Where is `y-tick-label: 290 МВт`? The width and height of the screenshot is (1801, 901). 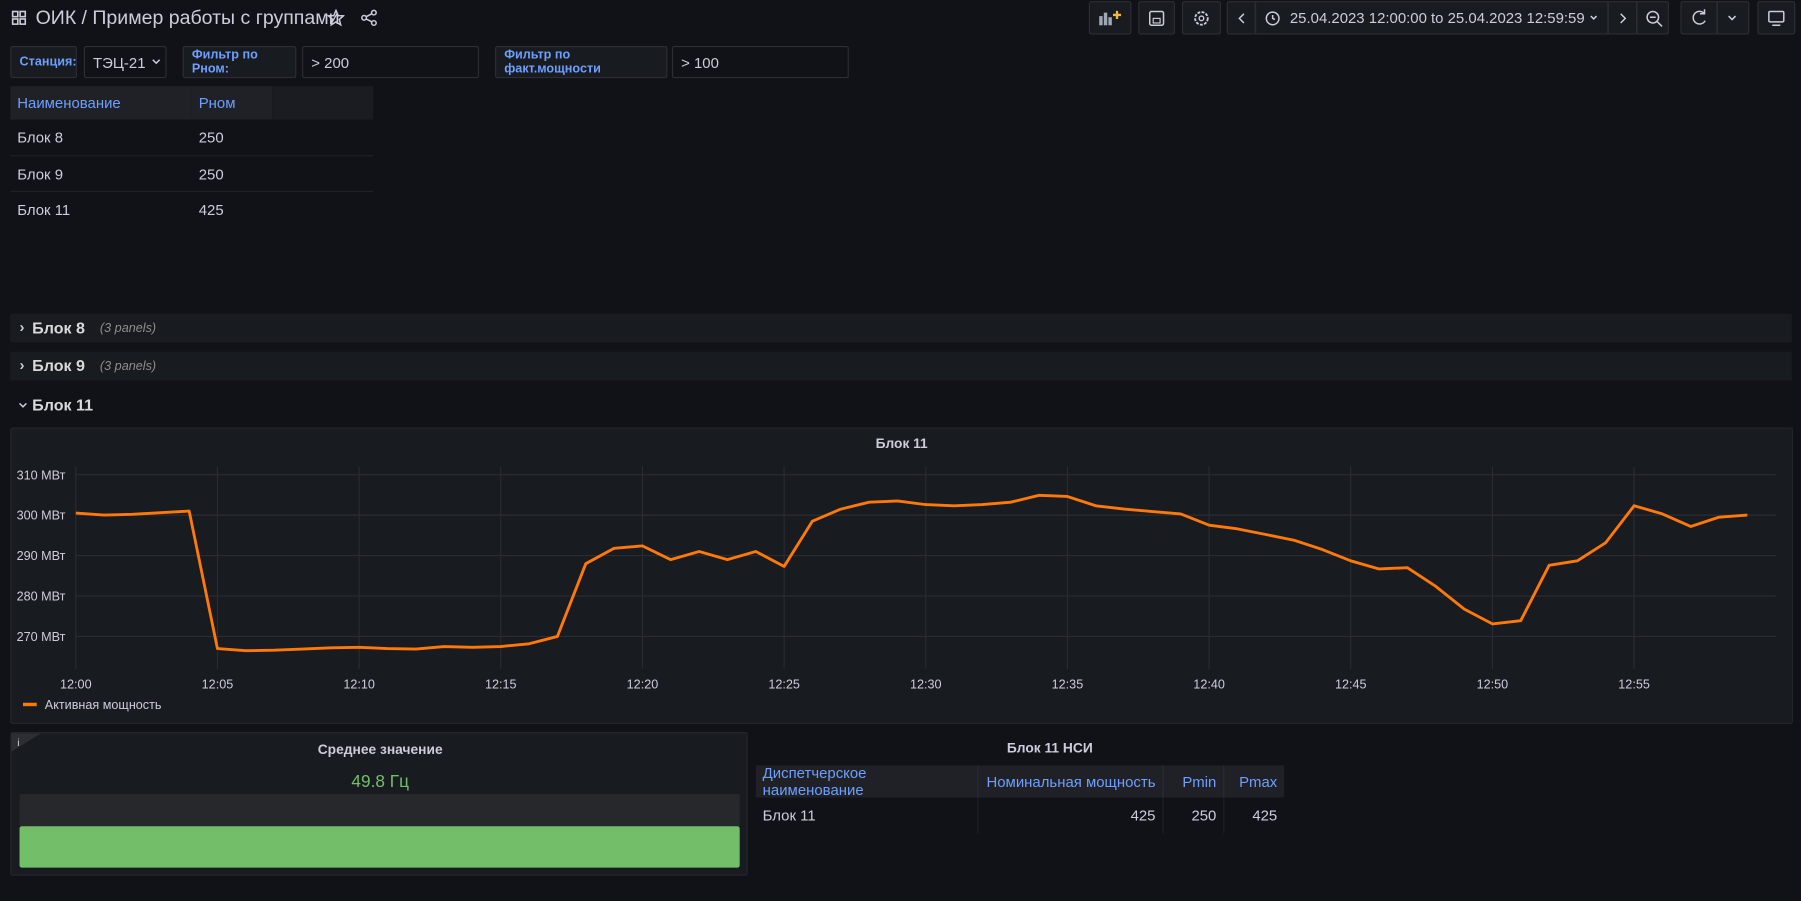 y-tick-label: 290 МВт is located at coordinates (41, 556).